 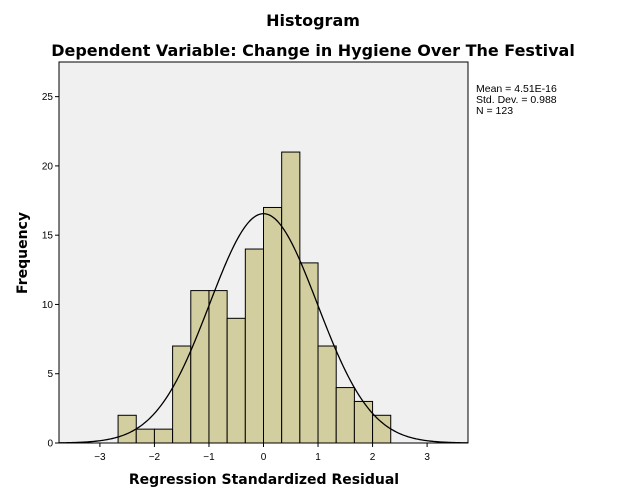 What do you see at coordinates (264, 480) in the screenshot?
I see `x-axis-title: Regression Standardized Residual` at bounding box center [264, 480].